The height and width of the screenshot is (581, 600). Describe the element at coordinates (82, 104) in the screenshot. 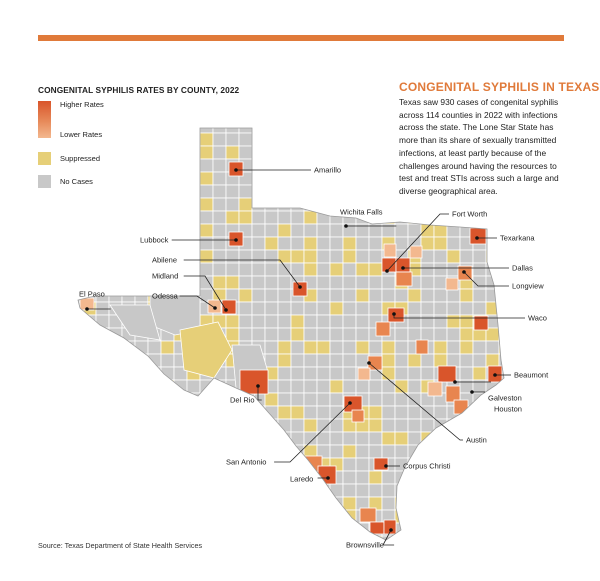

I see `legend-higher-label: Higher Rates` at that location.